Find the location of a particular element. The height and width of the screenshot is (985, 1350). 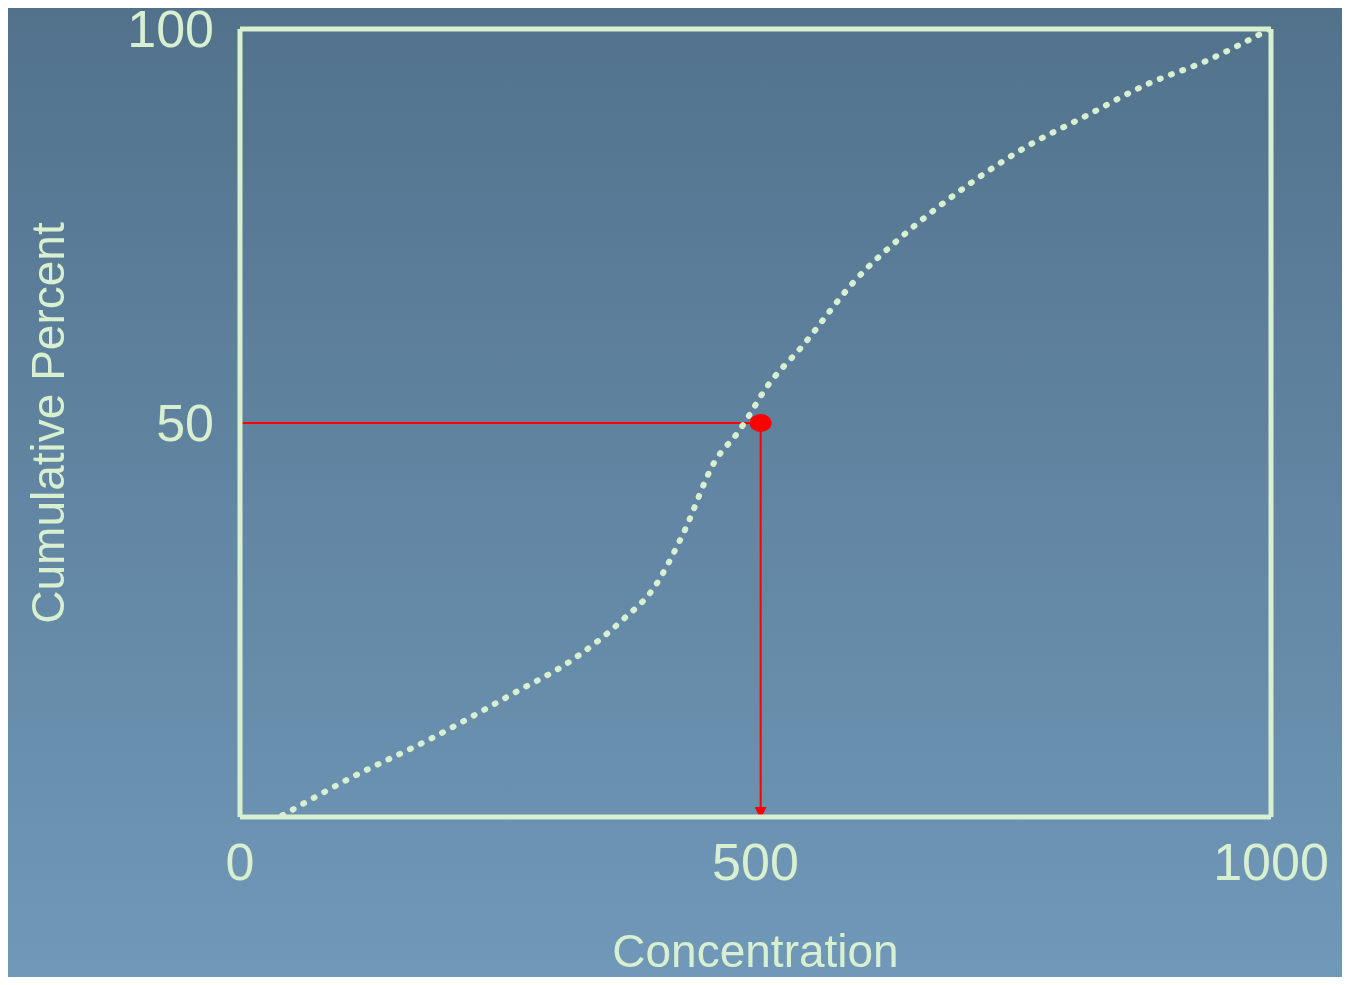

x-tick-label: 1000 is located at coordinates (1271, 861).